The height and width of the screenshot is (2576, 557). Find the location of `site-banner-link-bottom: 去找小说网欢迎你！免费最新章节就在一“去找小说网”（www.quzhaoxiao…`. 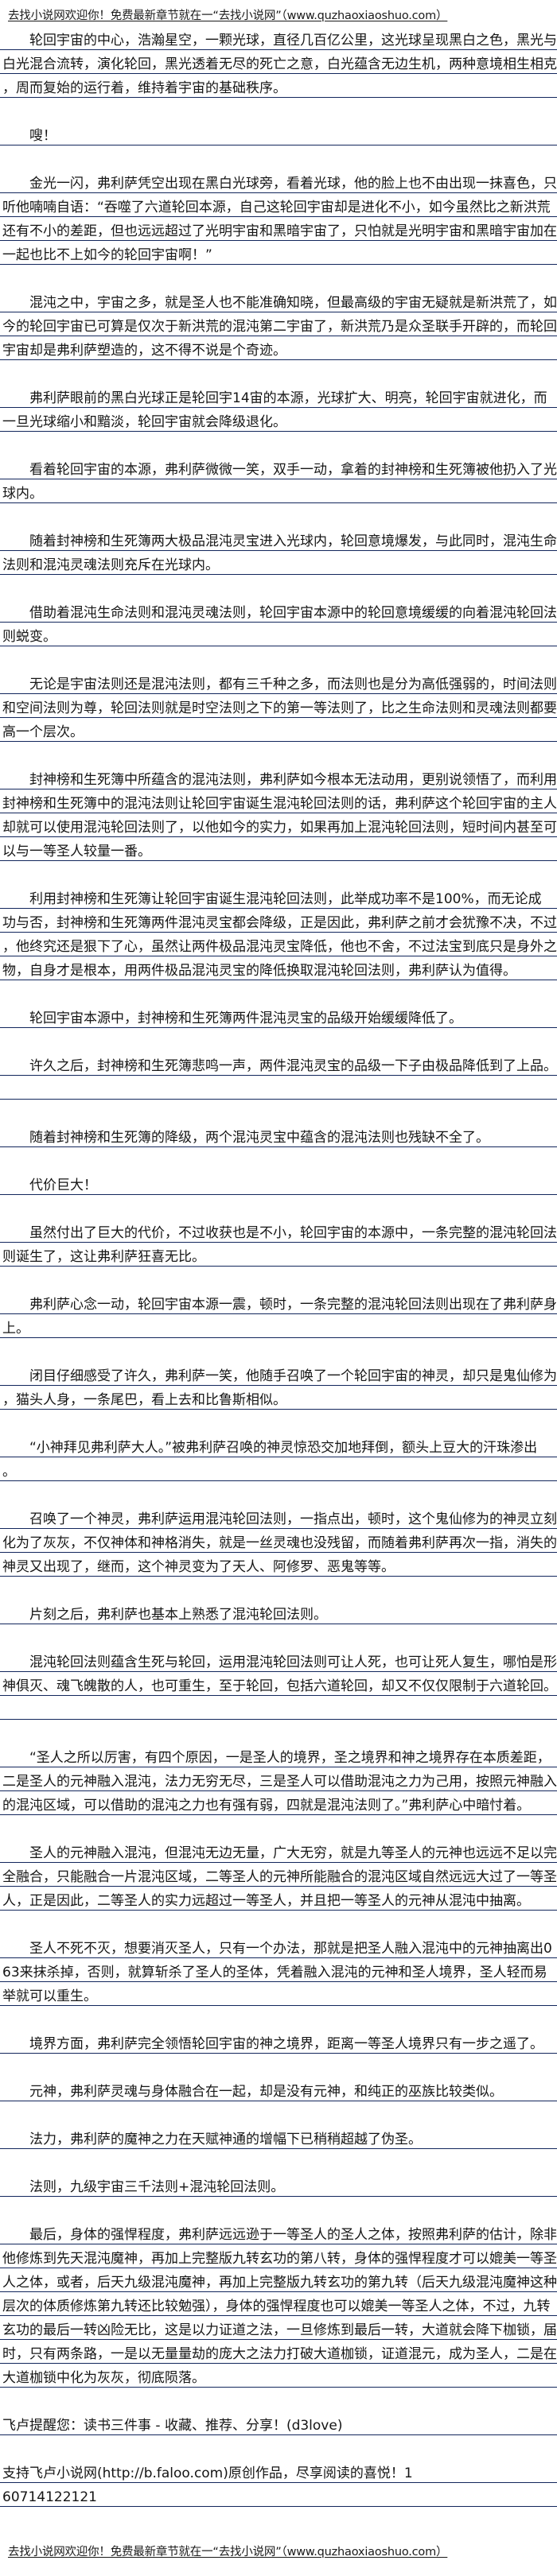

site-banner-link-bottom: 去找小说网欢迎你！免费最新章节就在一“去找小说网”（www.quzhaoxiao… is located at coordinates (228, 2553).